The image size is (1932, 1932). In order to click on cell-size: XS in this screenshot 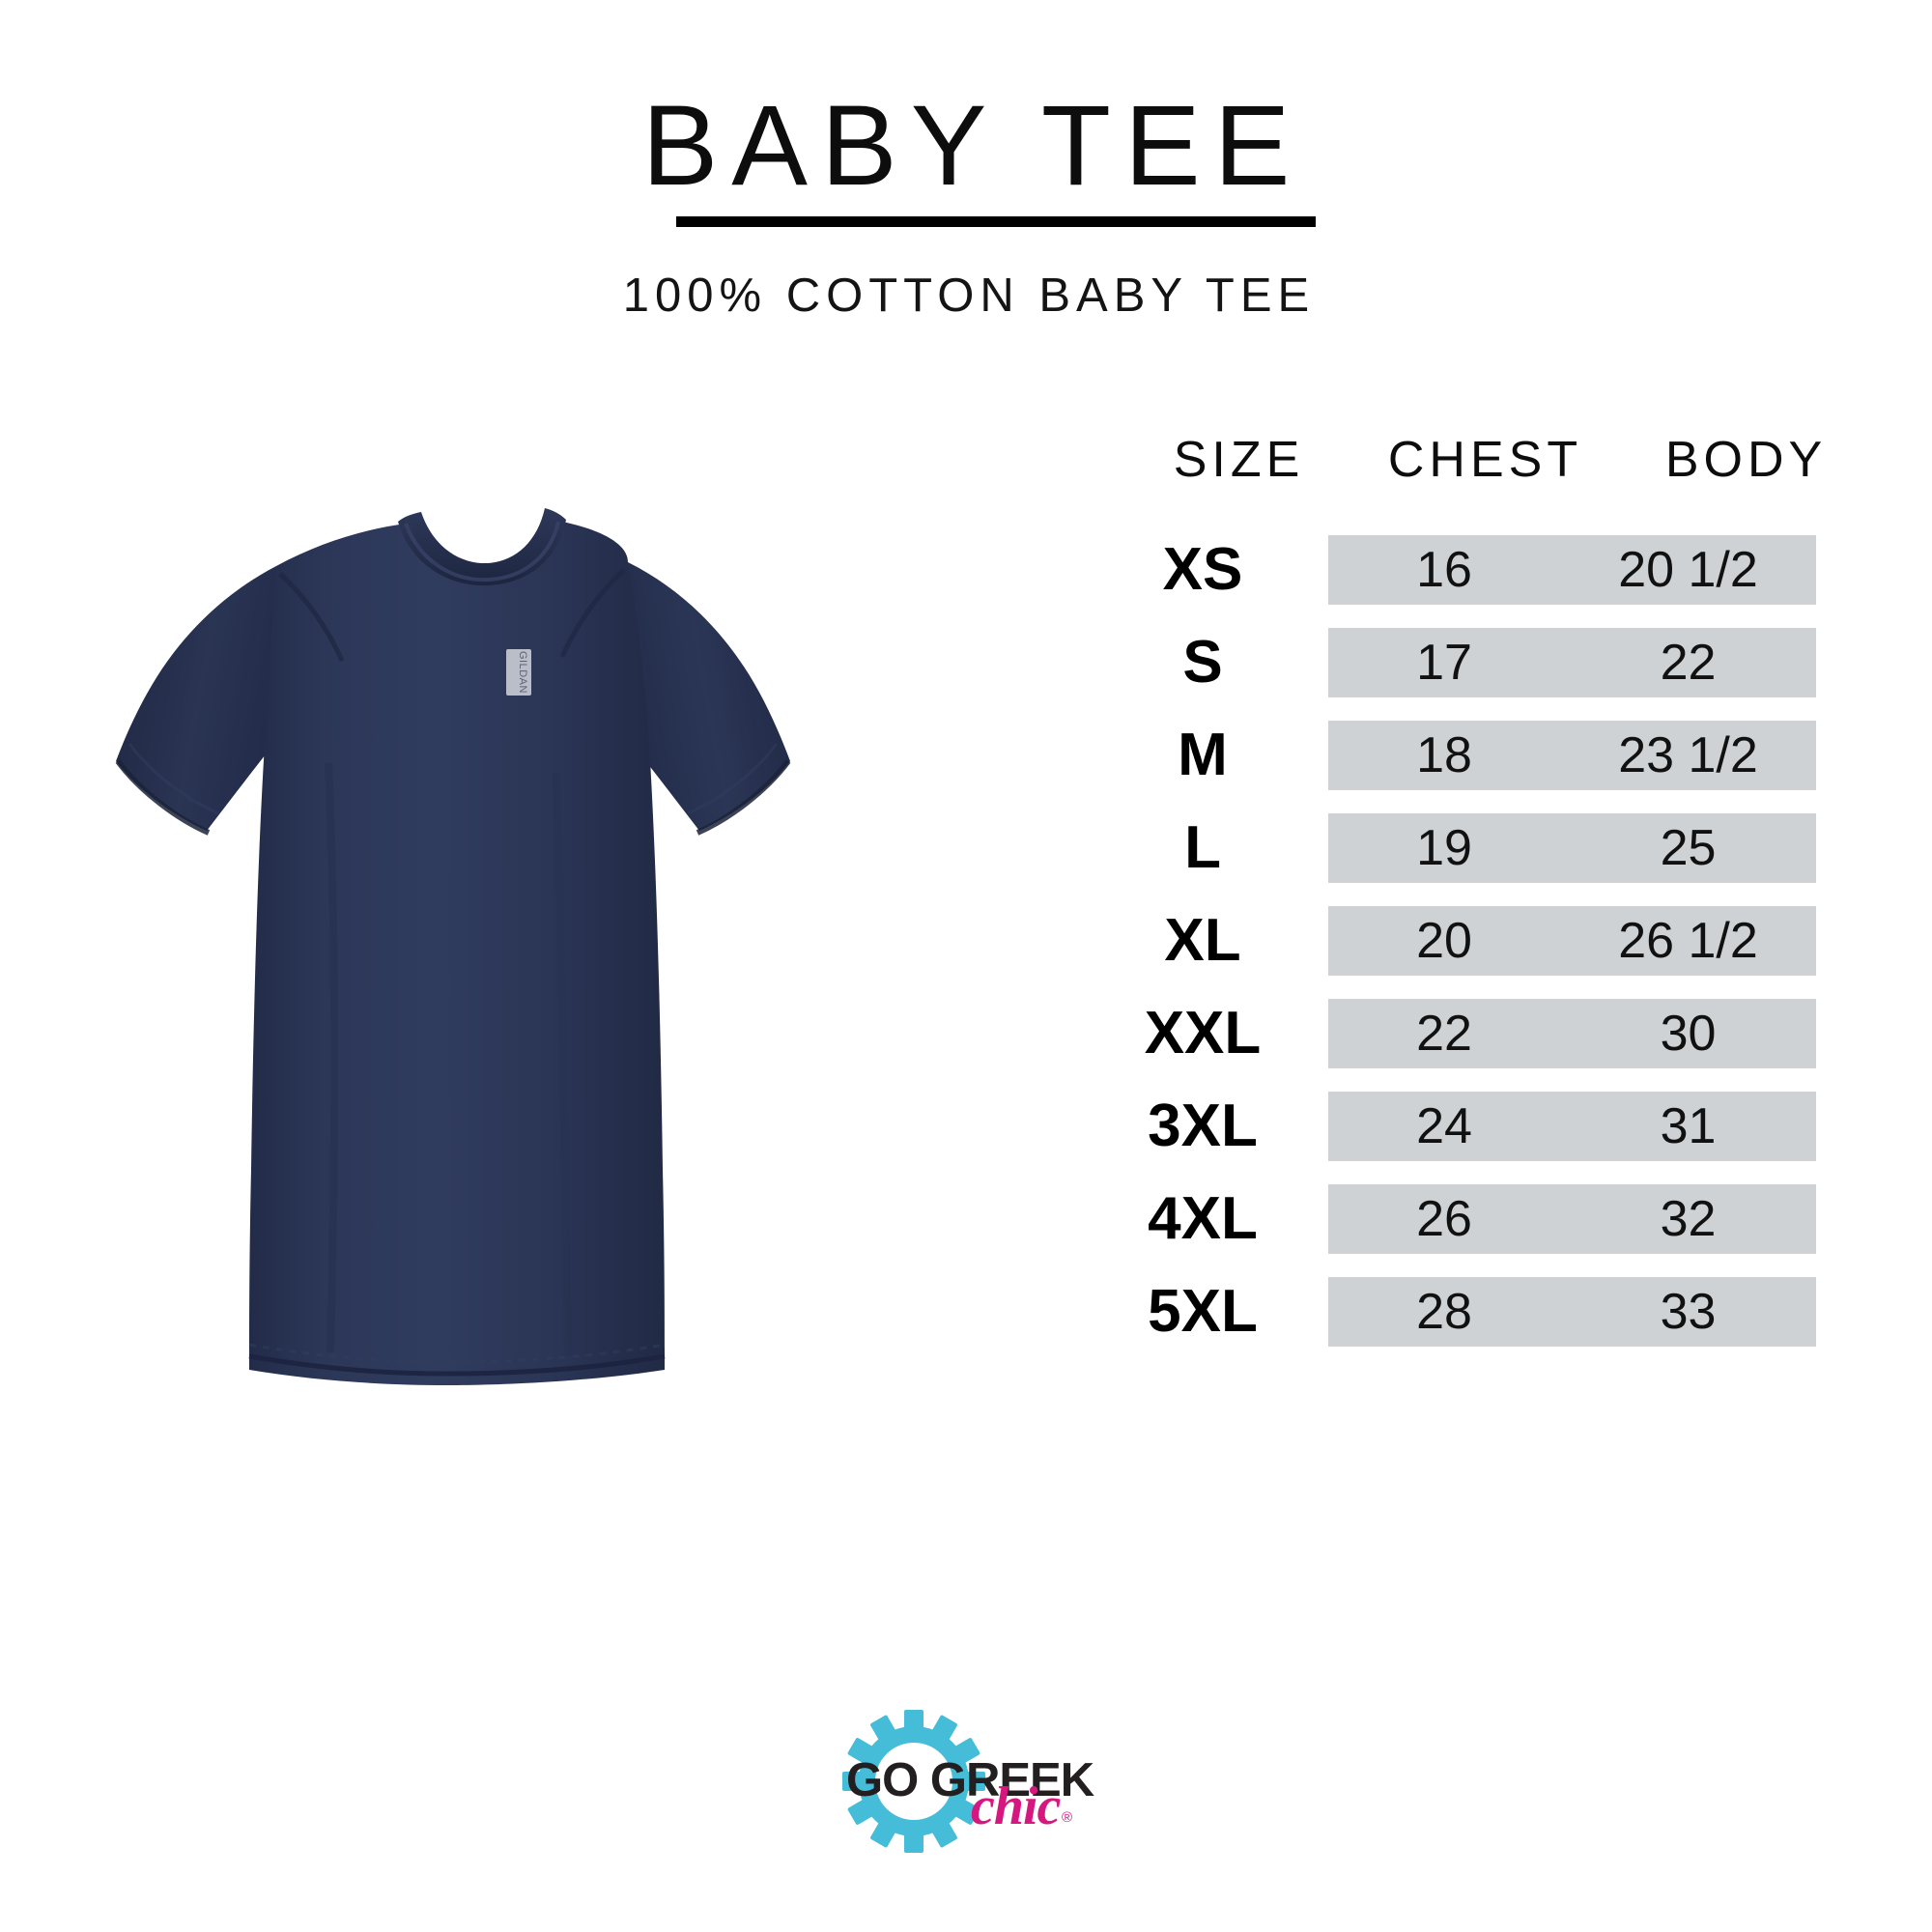, I will do `click(1202, 569)`.